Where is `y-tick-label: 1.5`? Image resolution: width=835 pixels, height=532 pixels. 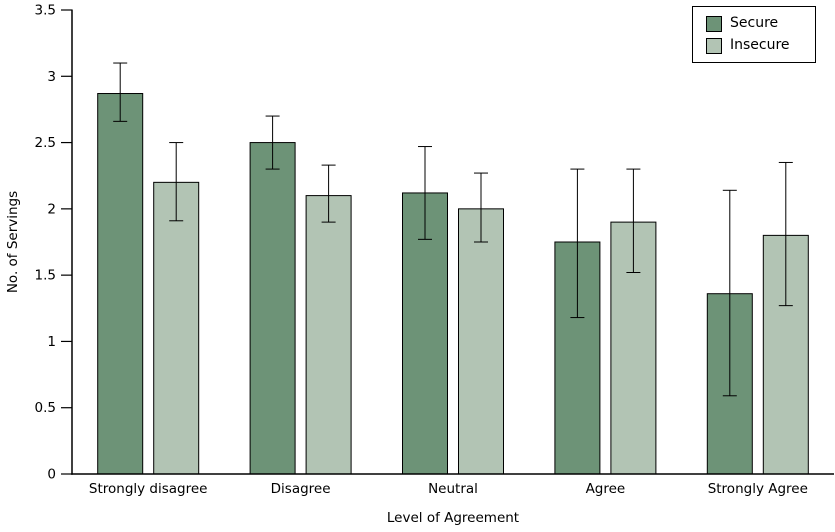
y-tick-label: 1.5 is located at coordinates (45, 276).